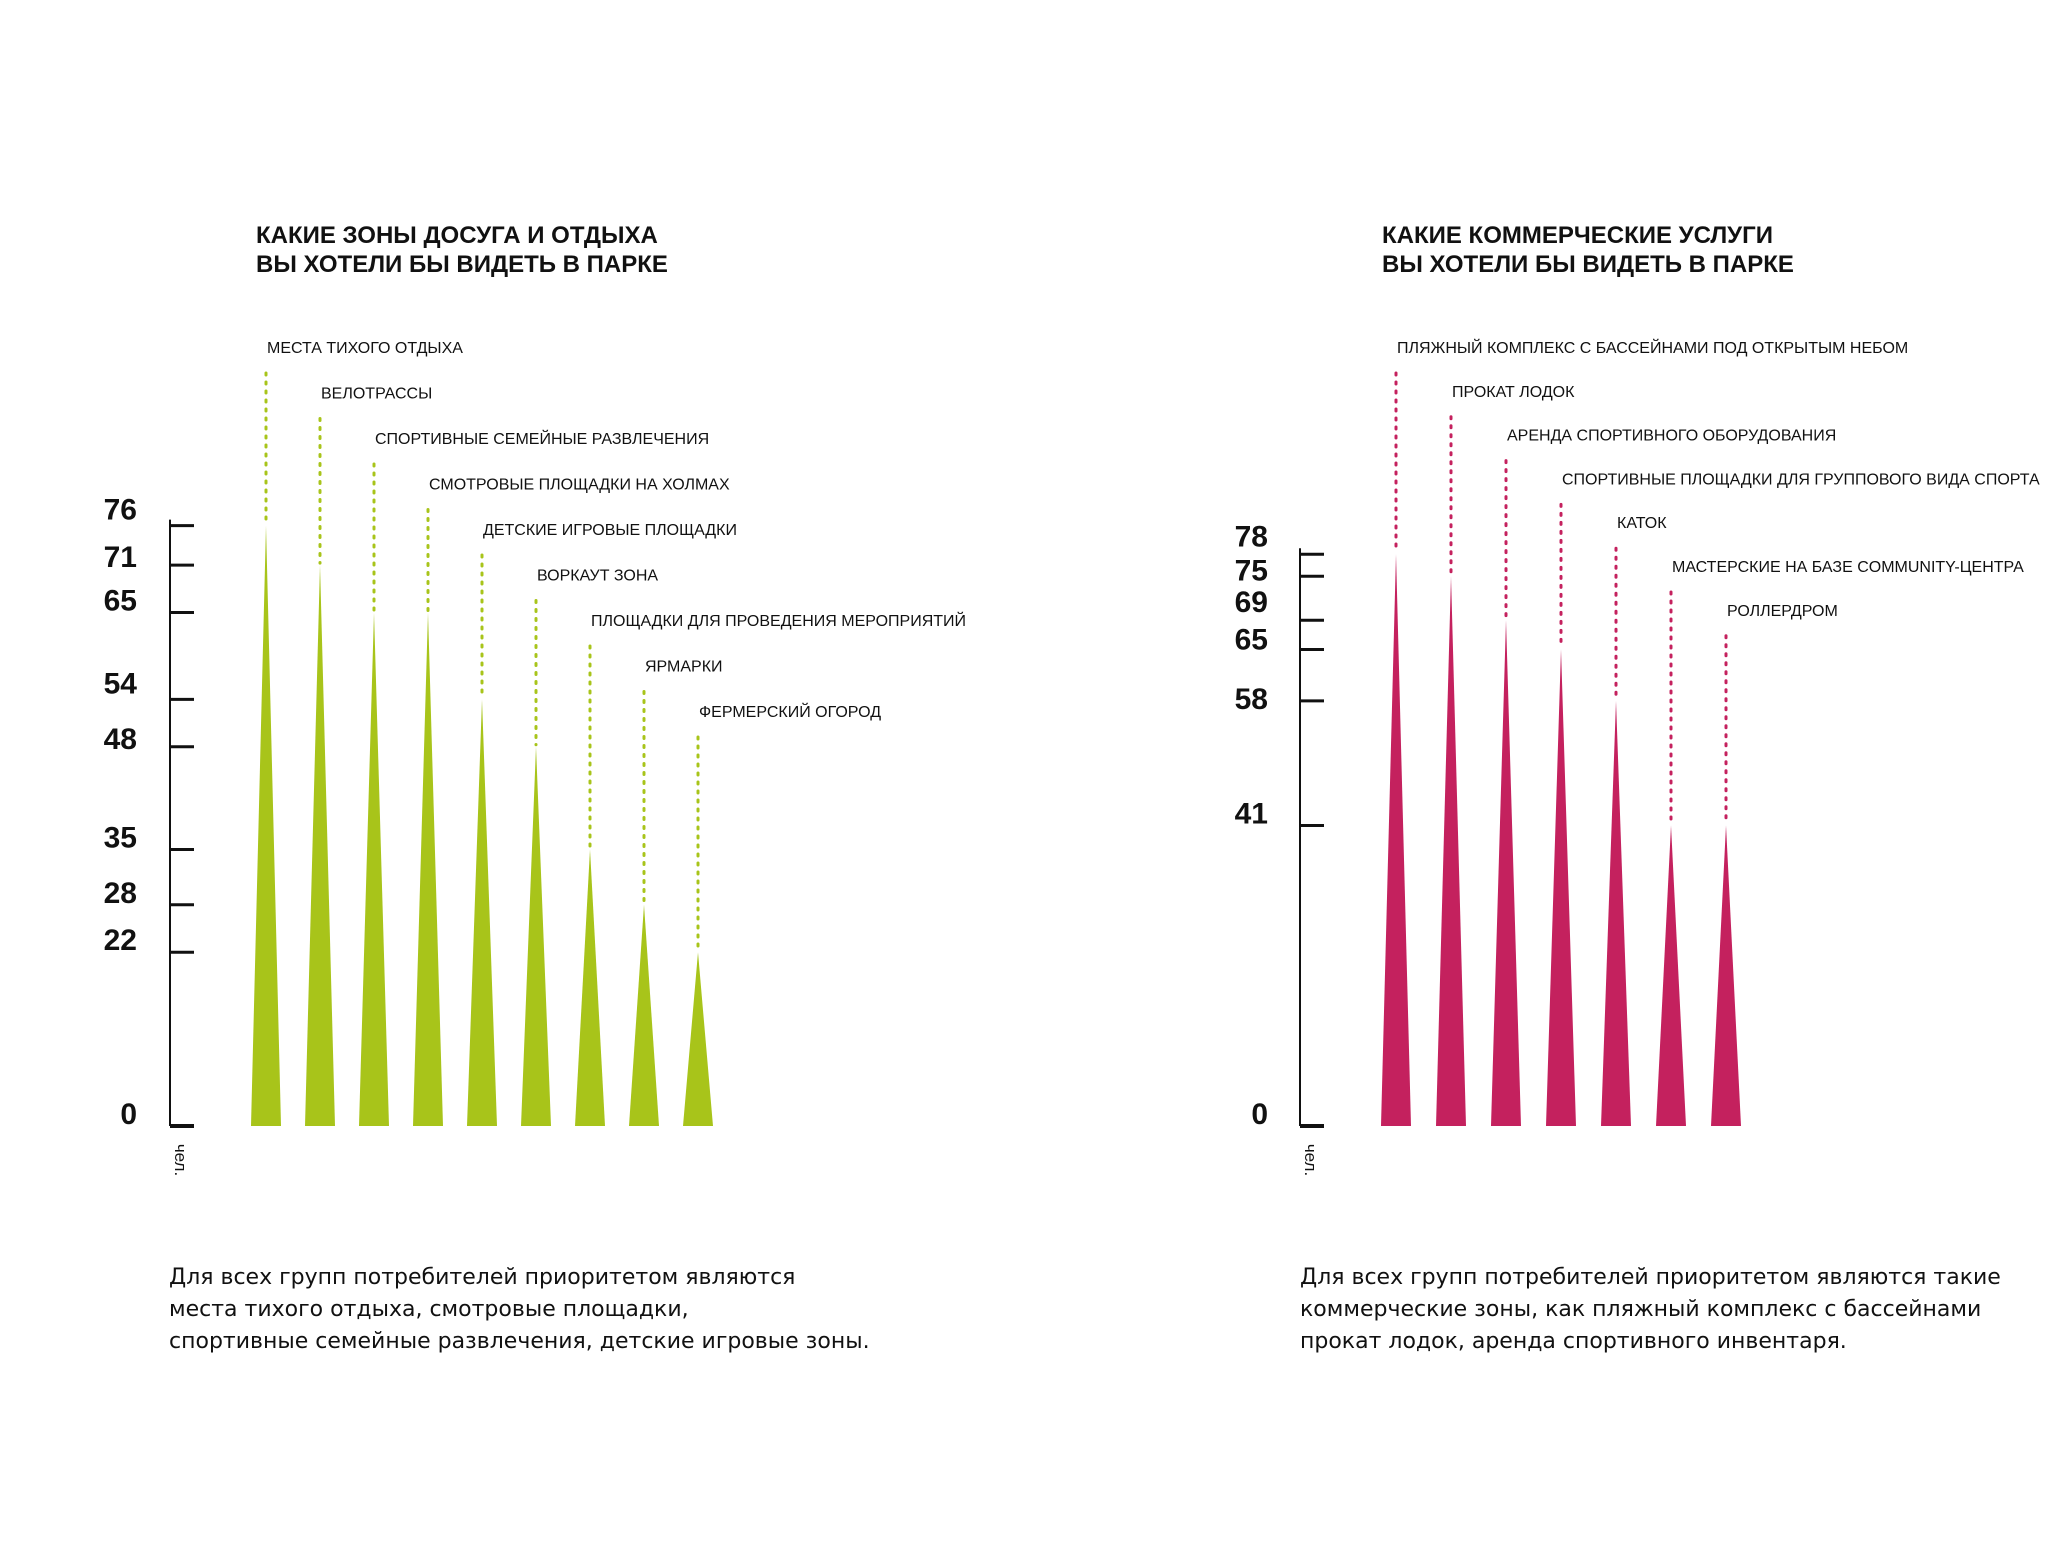  Describe the element at coordinates (1251, 813) in the screenshot. I see `commercial-y-tick-label: 41` at that location.